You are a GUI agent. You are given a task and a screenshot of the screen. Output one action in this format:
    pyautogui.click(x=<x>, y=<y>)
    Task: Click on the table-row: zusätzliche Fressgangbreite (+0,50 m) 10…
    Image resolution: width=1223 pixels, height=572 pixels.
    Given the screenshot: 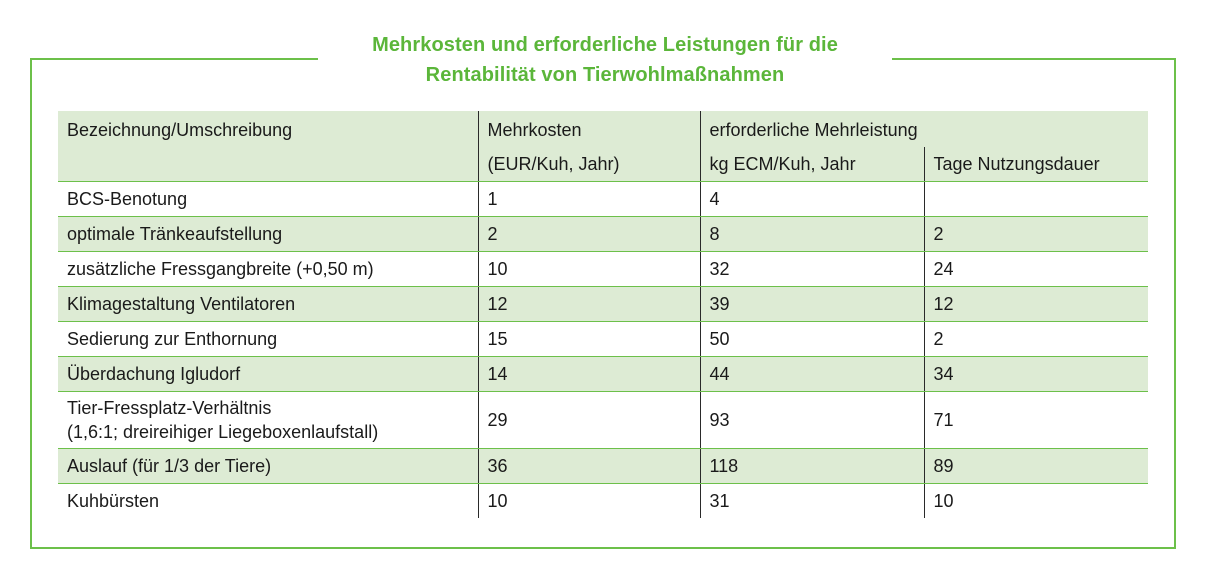 What is the action you would take?
    pyautogui.click(x=603, y=269)
    